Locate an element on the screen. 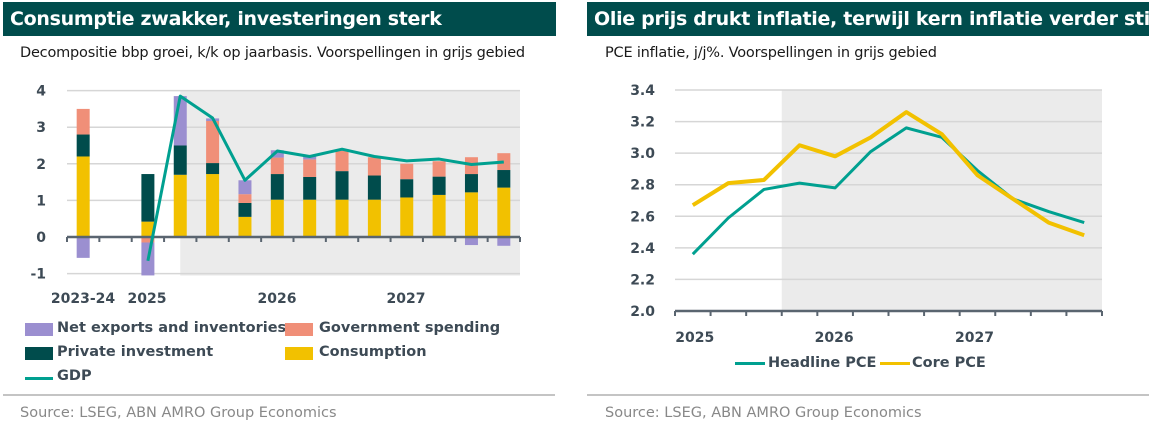 This screenshot has width=1149, height=427. y-tick-label: 1 is located at coordinates (41, 201).